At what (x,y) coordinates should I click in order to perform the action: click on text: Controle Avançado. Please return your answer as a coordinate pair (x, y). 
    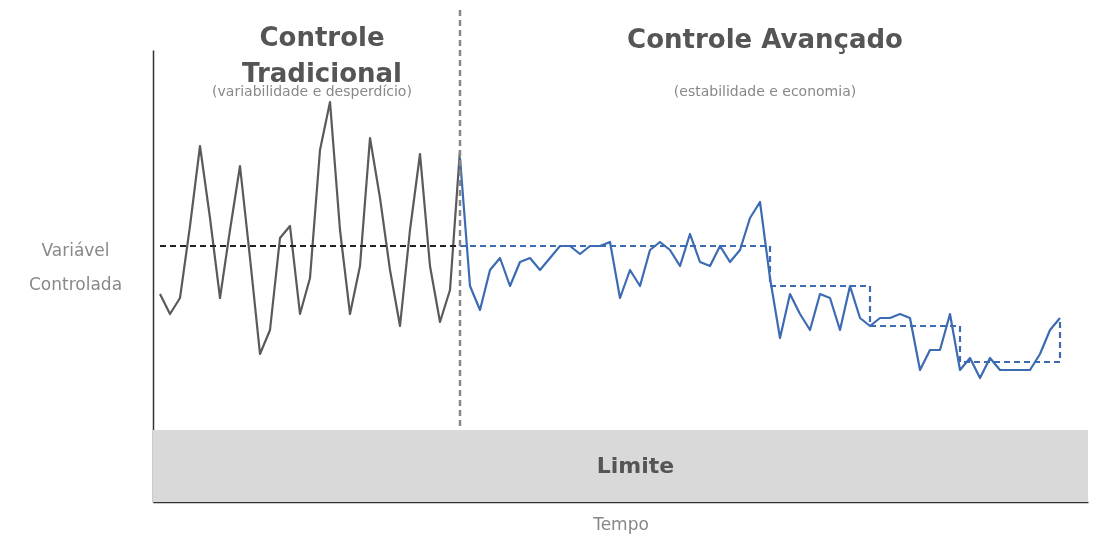
    Looking at the image, I should click on (765, 39).